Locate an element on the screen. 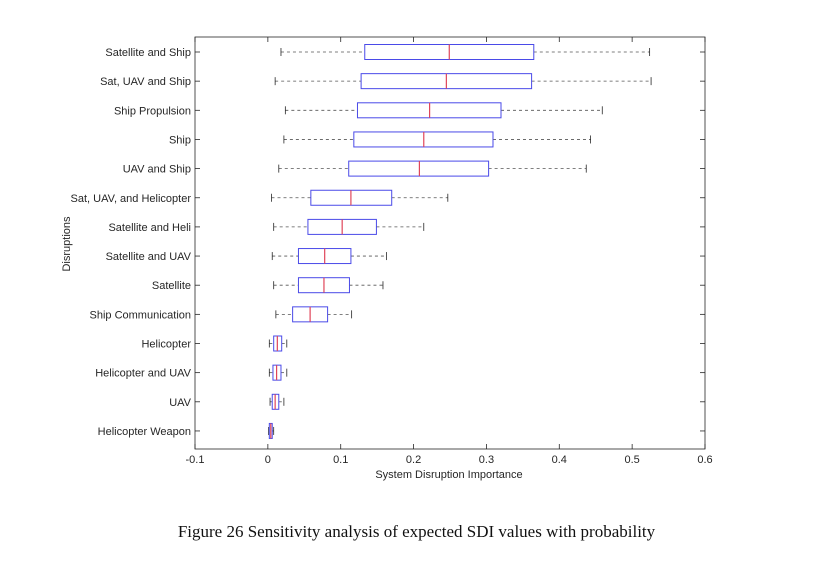 The image size is (833, 569). category-label: Ship is located at coordinates (180, 140).